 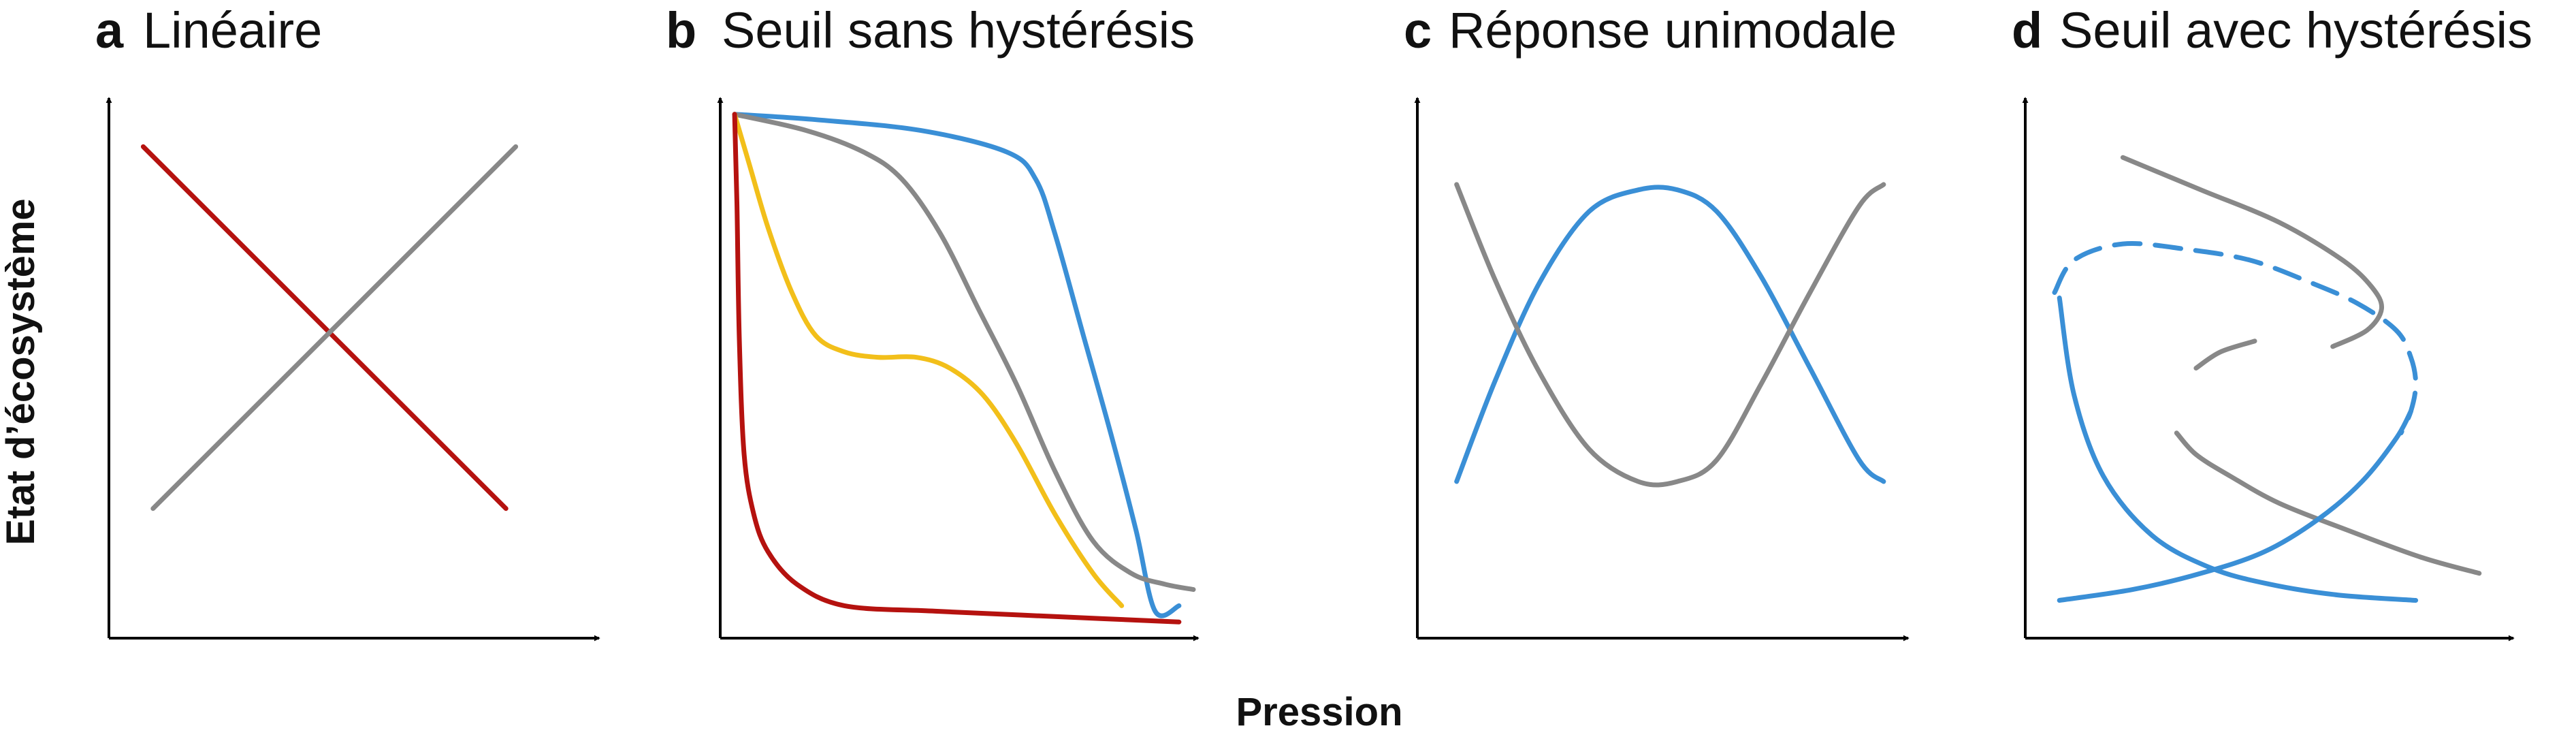 What do you see at coordinates (334, 327) in the screenshot?
I see `panel-a-series-2-grey-line` at bounding box center [334, 327].